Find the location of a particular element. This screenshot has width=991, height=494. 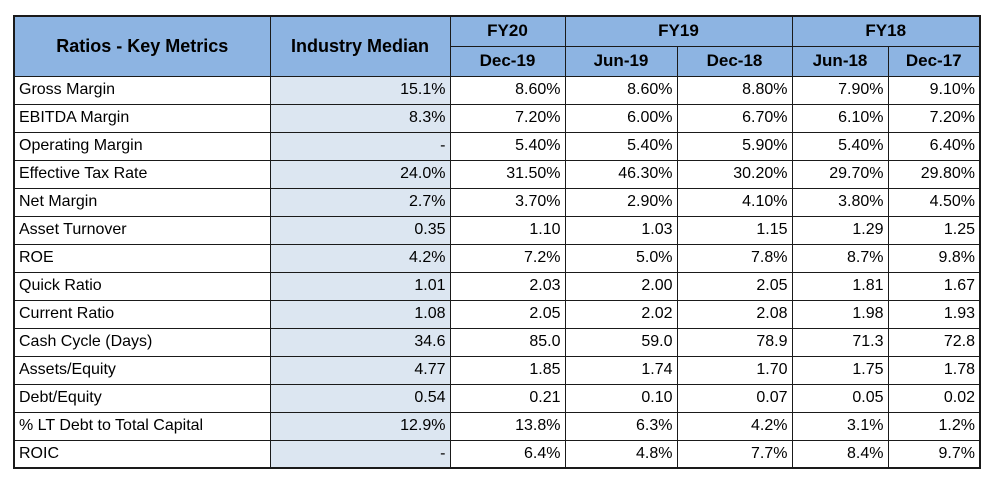

period-value: 7.7% is located at coordinates (734, 454).